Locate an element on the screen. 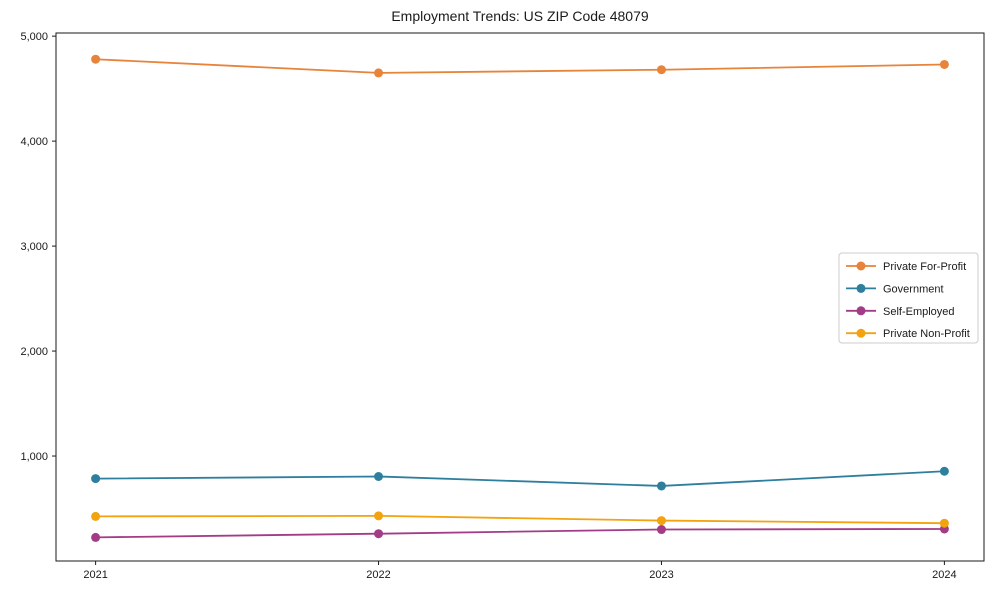 This screenshot has height=600, width=1000. x-tick-label: 2023 is located at coordinates (661, 575).